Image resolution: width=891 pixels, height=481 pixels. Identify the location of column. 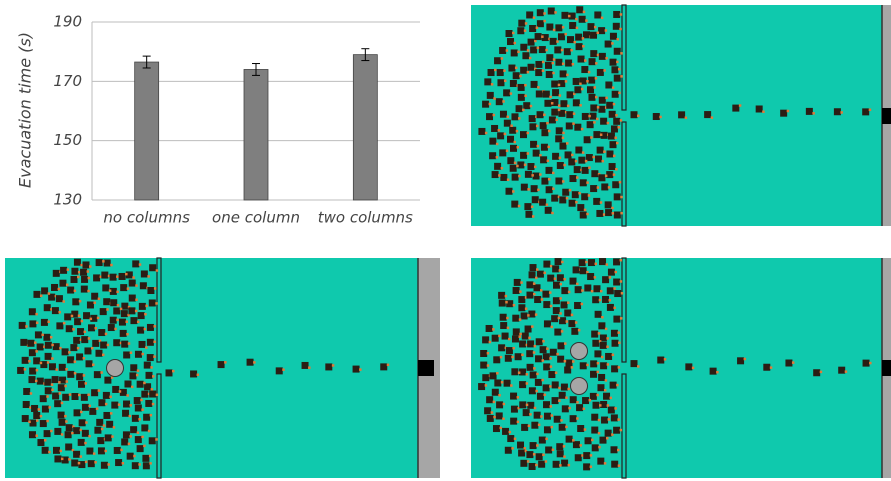
(579, 386).